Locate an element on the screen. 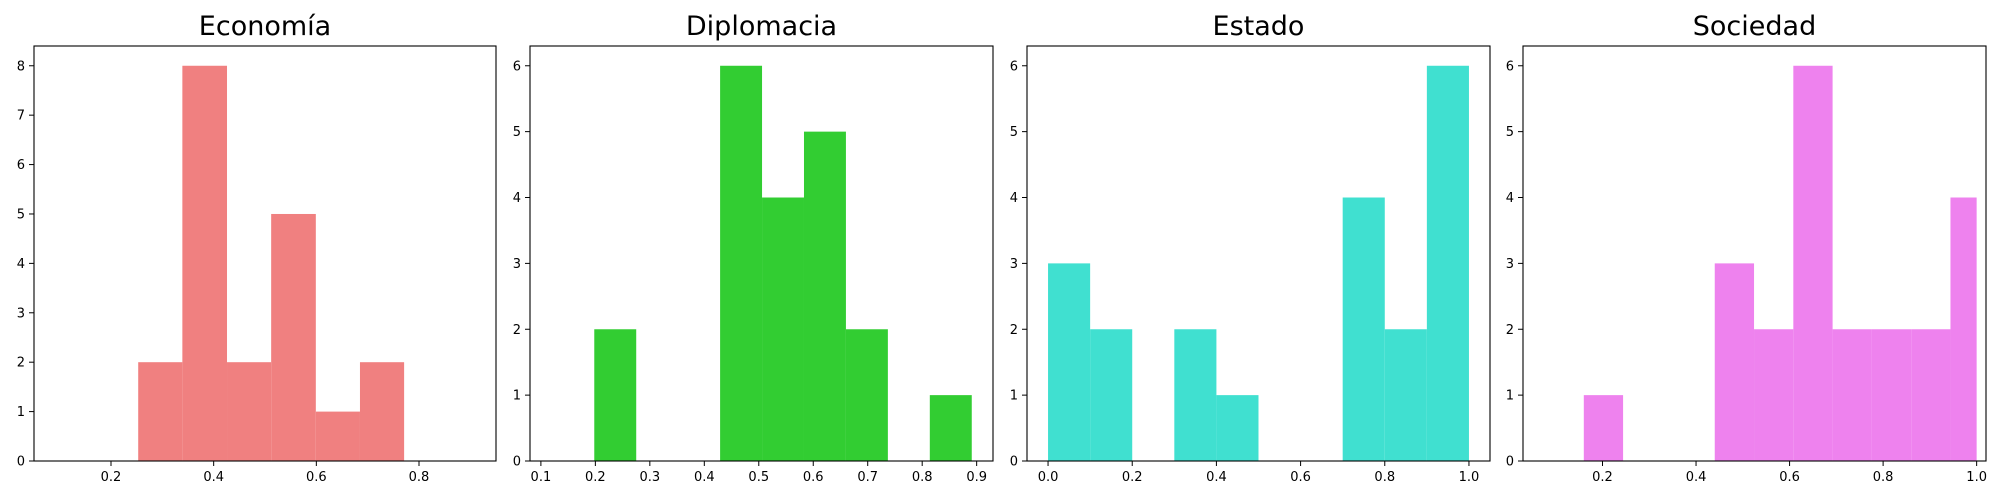 Image resolution: width=2000 pixels, height=500 pixels. x-tick-label: 0.7 is located at coordinates (867, 477).